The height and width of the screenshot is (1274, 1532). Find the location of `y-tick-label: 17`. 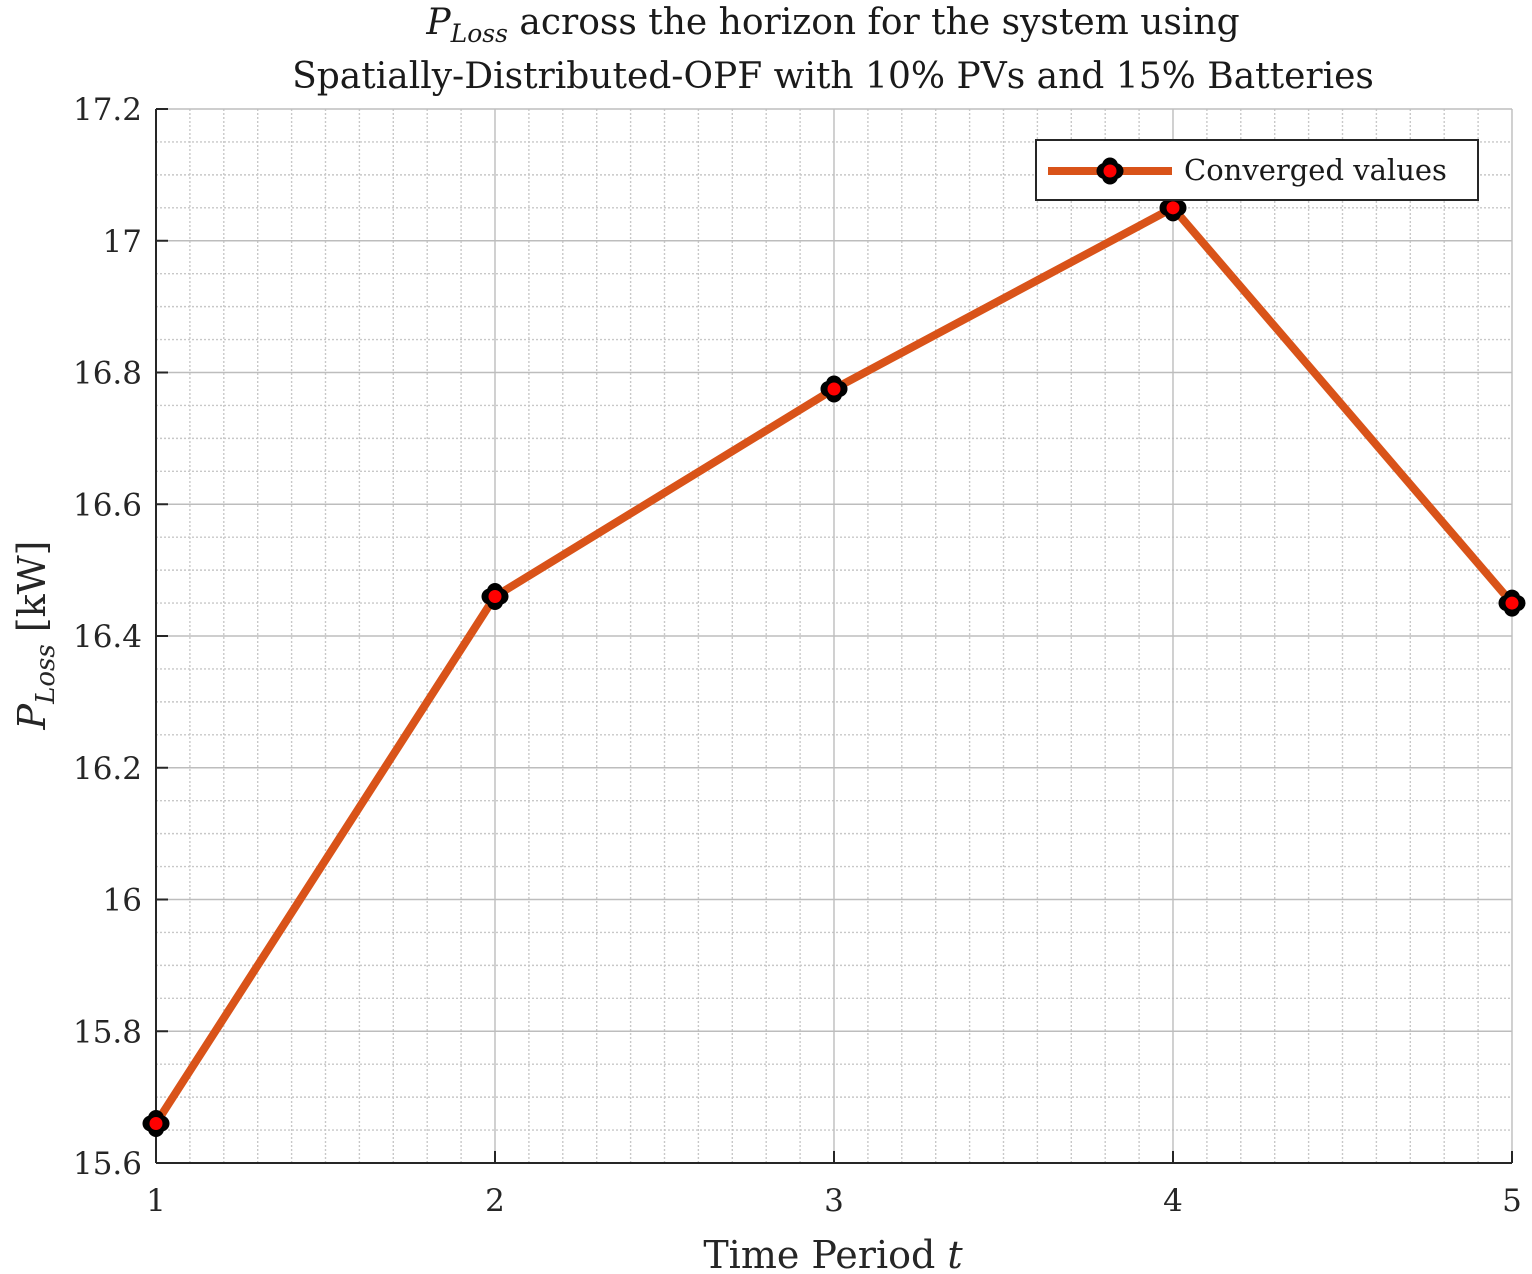

y-tick-label: 17 is located at coordinates (122, 242).